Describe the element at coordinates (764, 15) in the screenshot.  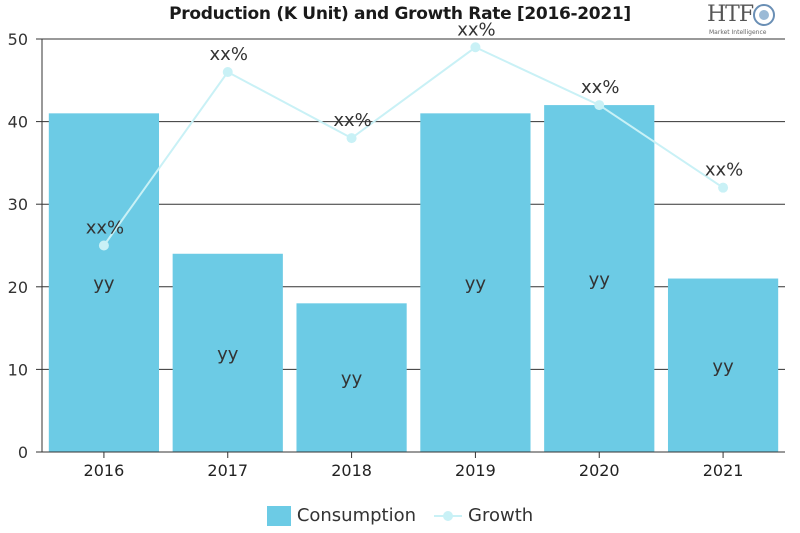
I see `logo-globe-icon` at that location.